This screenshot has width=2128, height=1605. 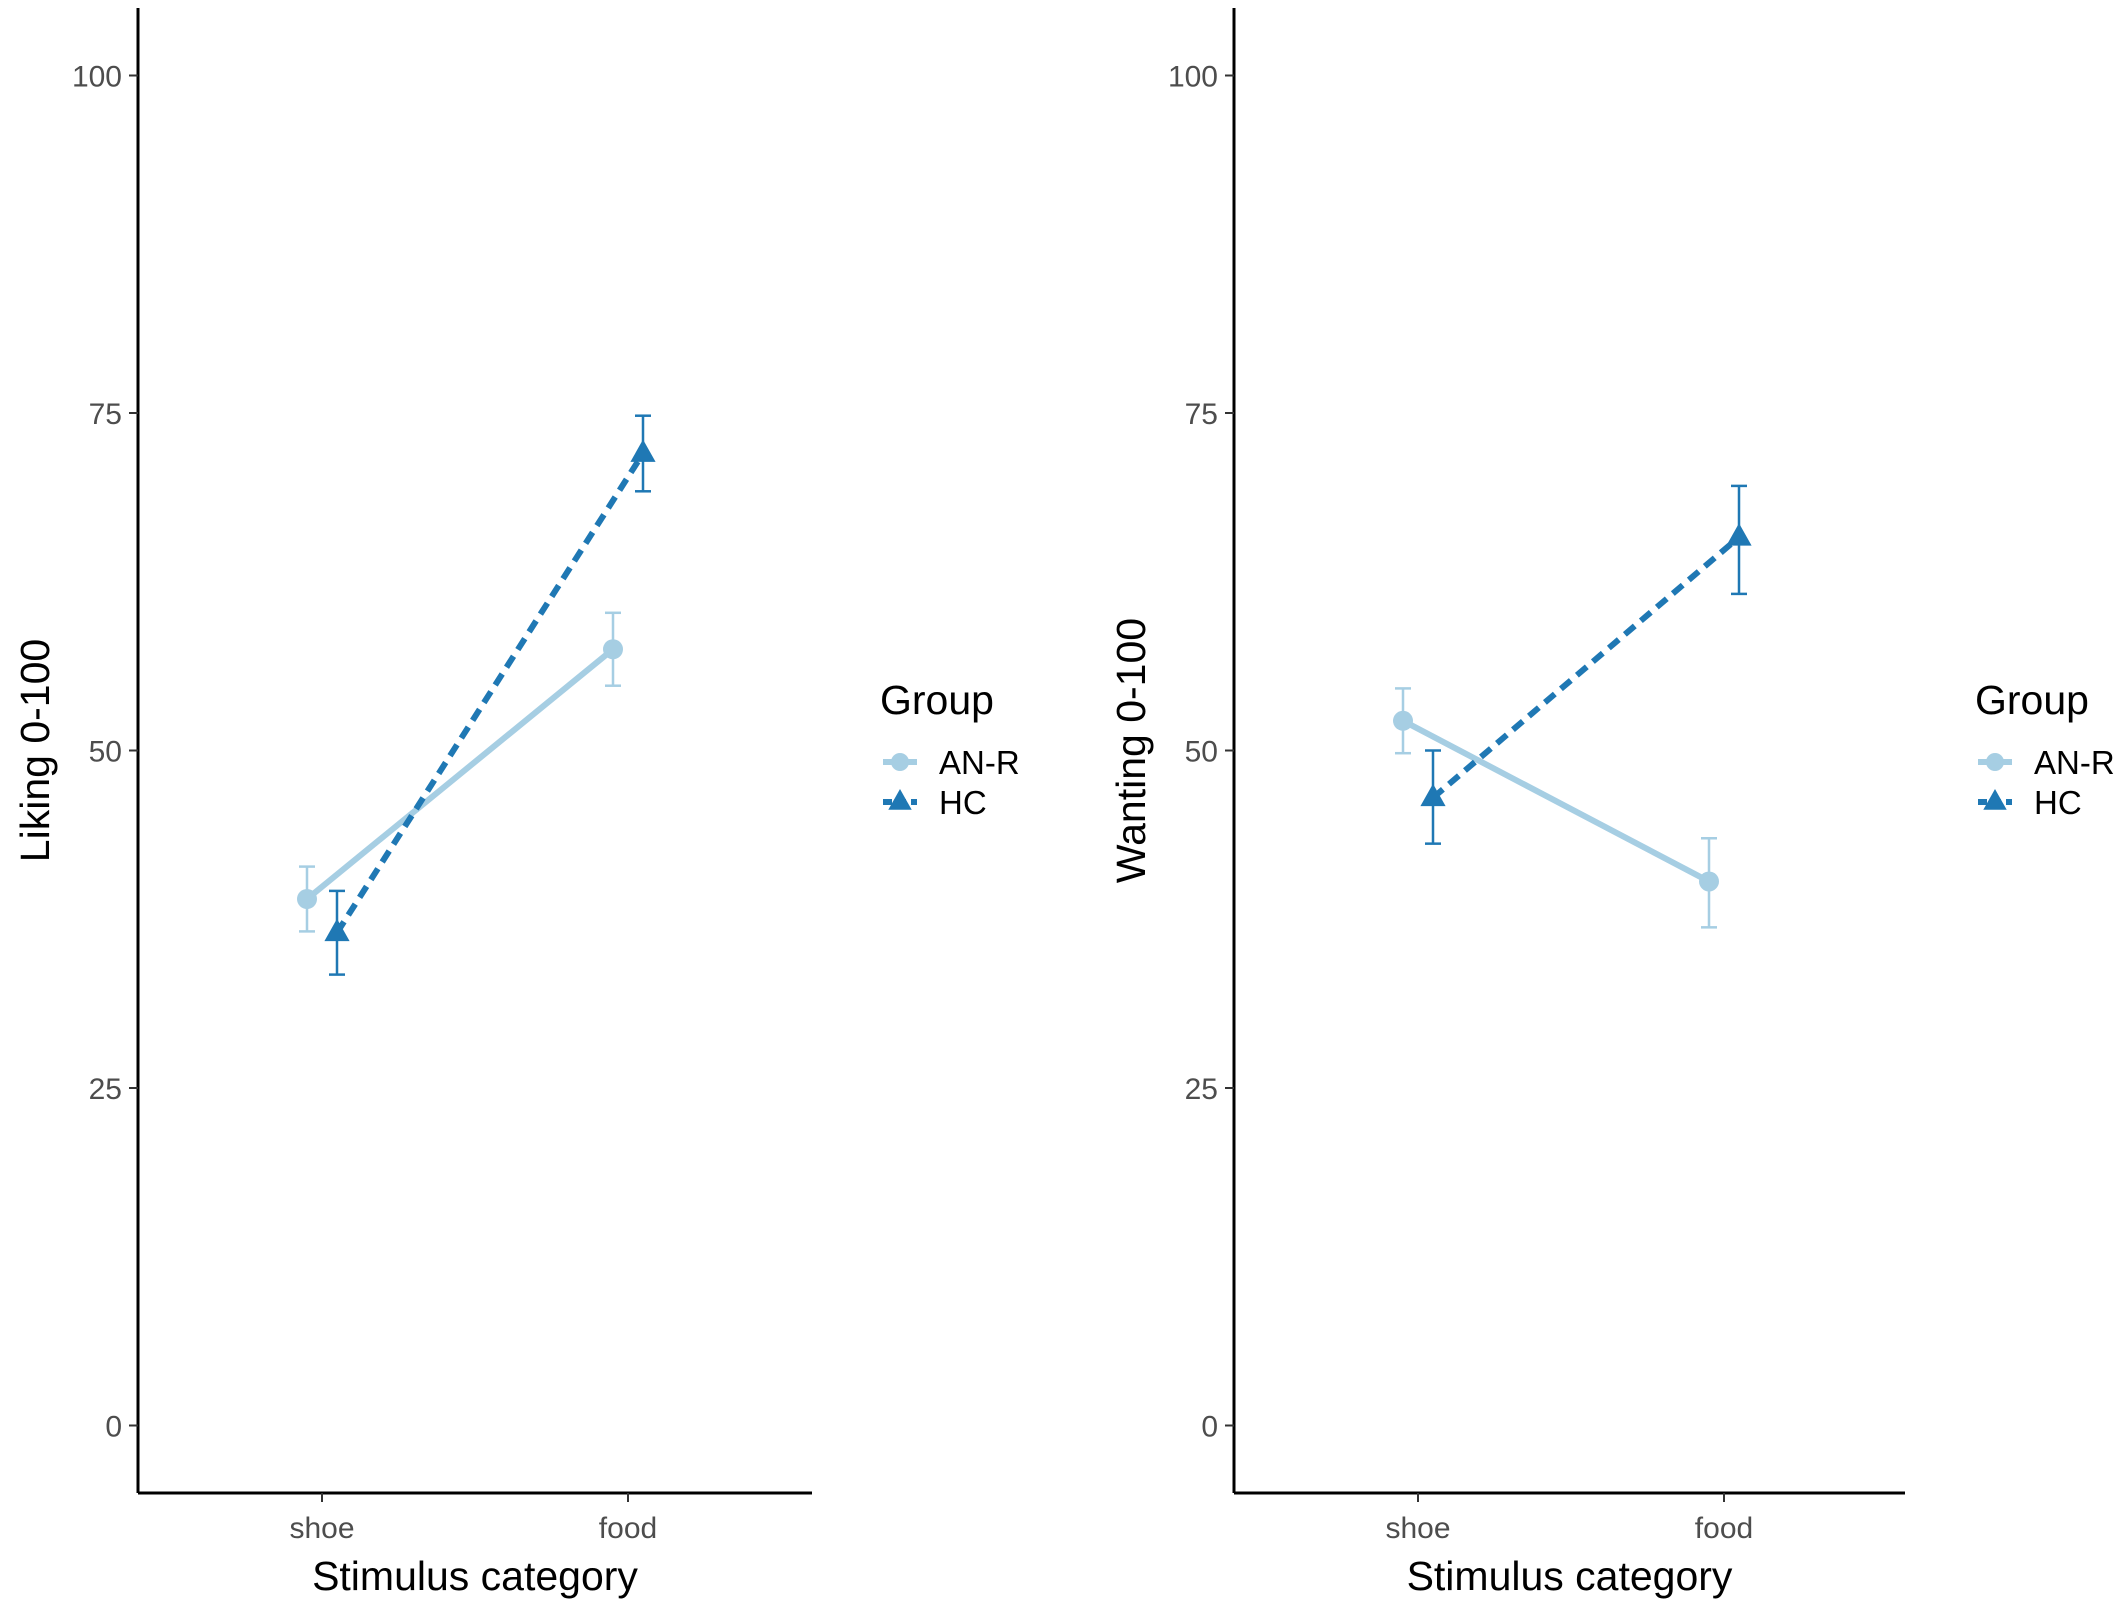 What do you see at coordinates (1131, 750) in the screenshot?
I see `y-axis-title: Wanting 0-100` at bounding box center [1131, 750].